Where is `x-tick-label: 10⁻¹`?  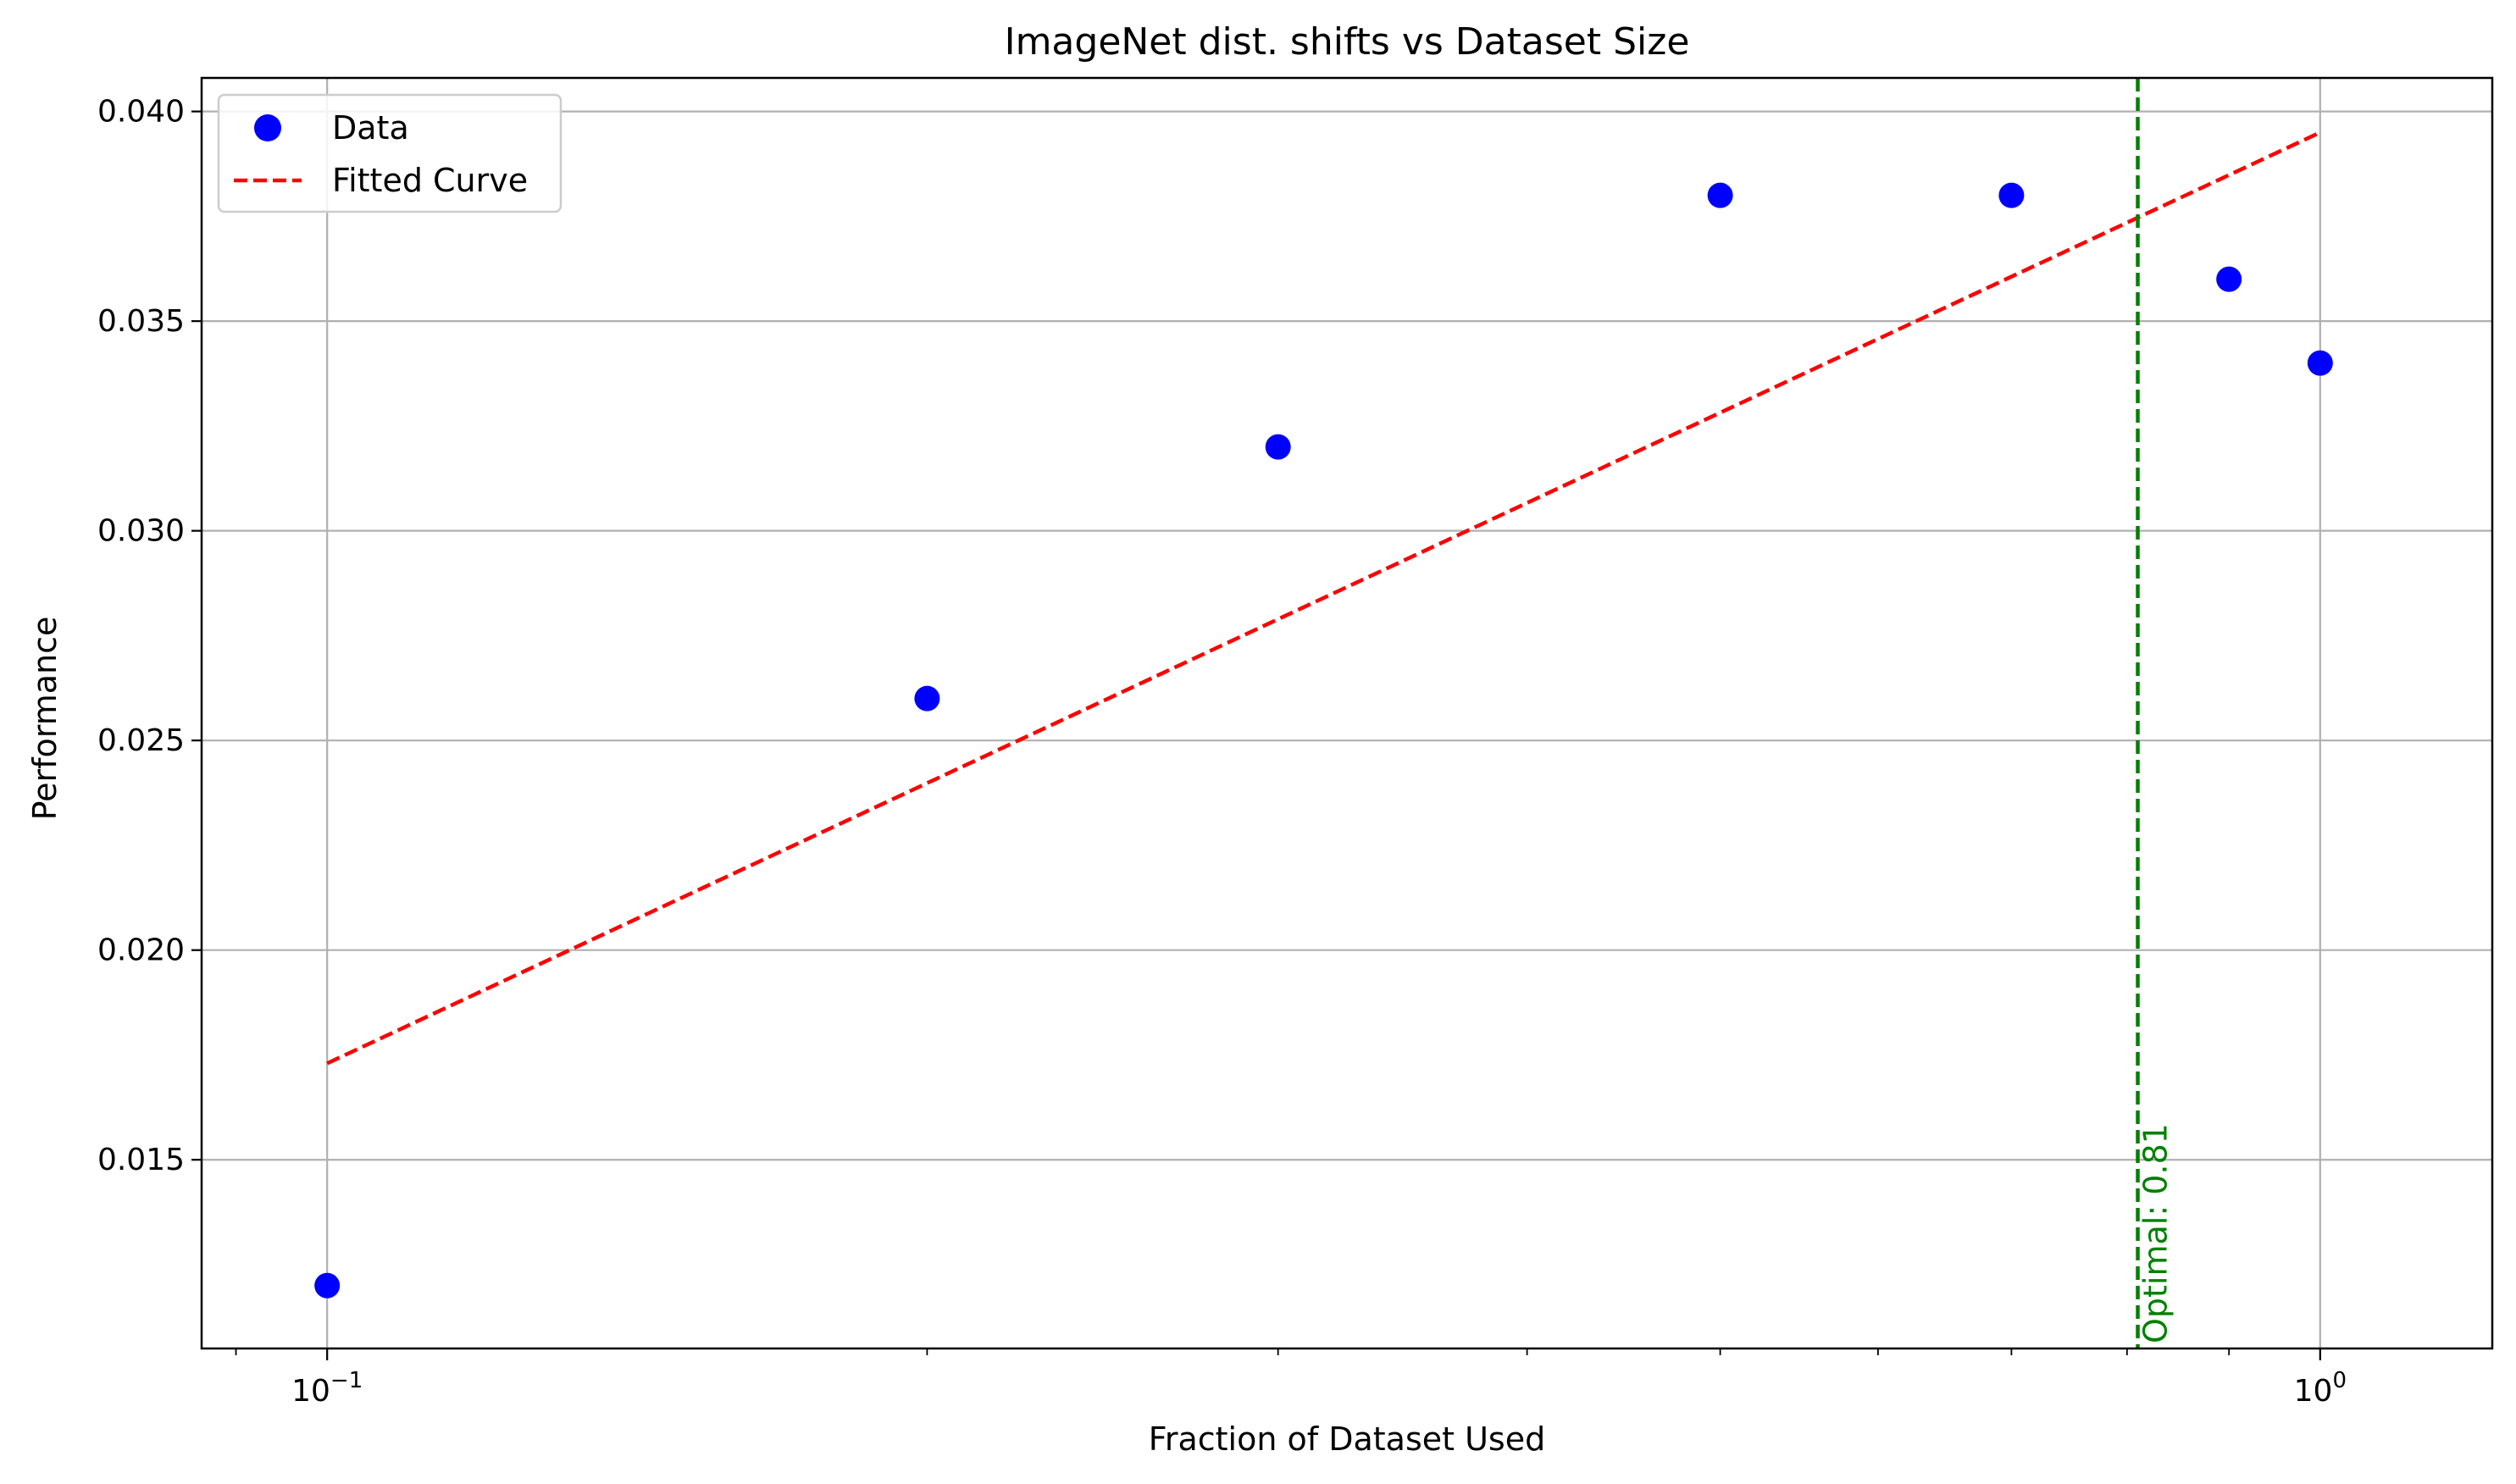
x-tick-label: 10⁻¹ is located at coordinates (327, 1388).